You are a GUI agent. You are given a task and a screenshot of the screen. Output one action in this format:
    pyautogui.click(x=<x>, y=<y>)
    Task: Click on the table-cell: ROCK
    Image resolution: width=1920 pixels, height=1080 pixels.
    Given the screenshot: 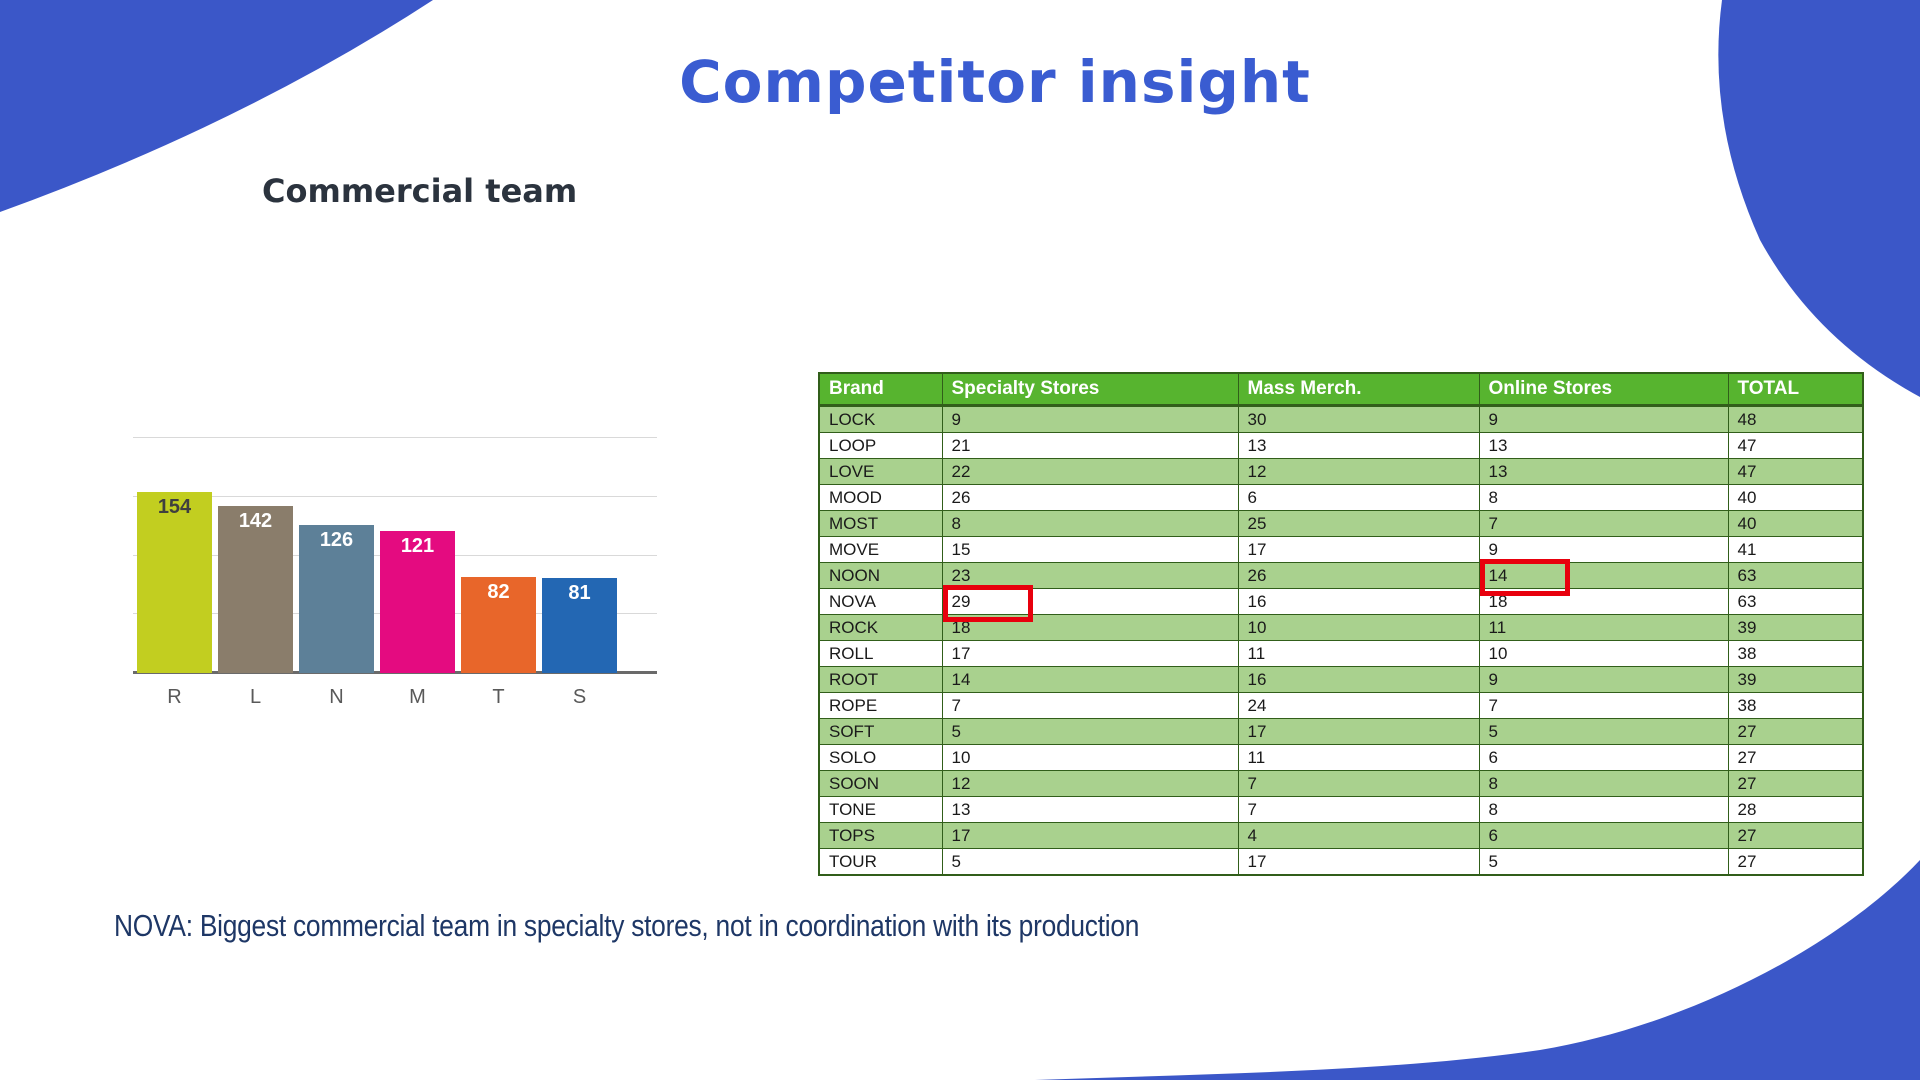 What is the action you would take?
    pyautogui.click(x=880, y=627)
    